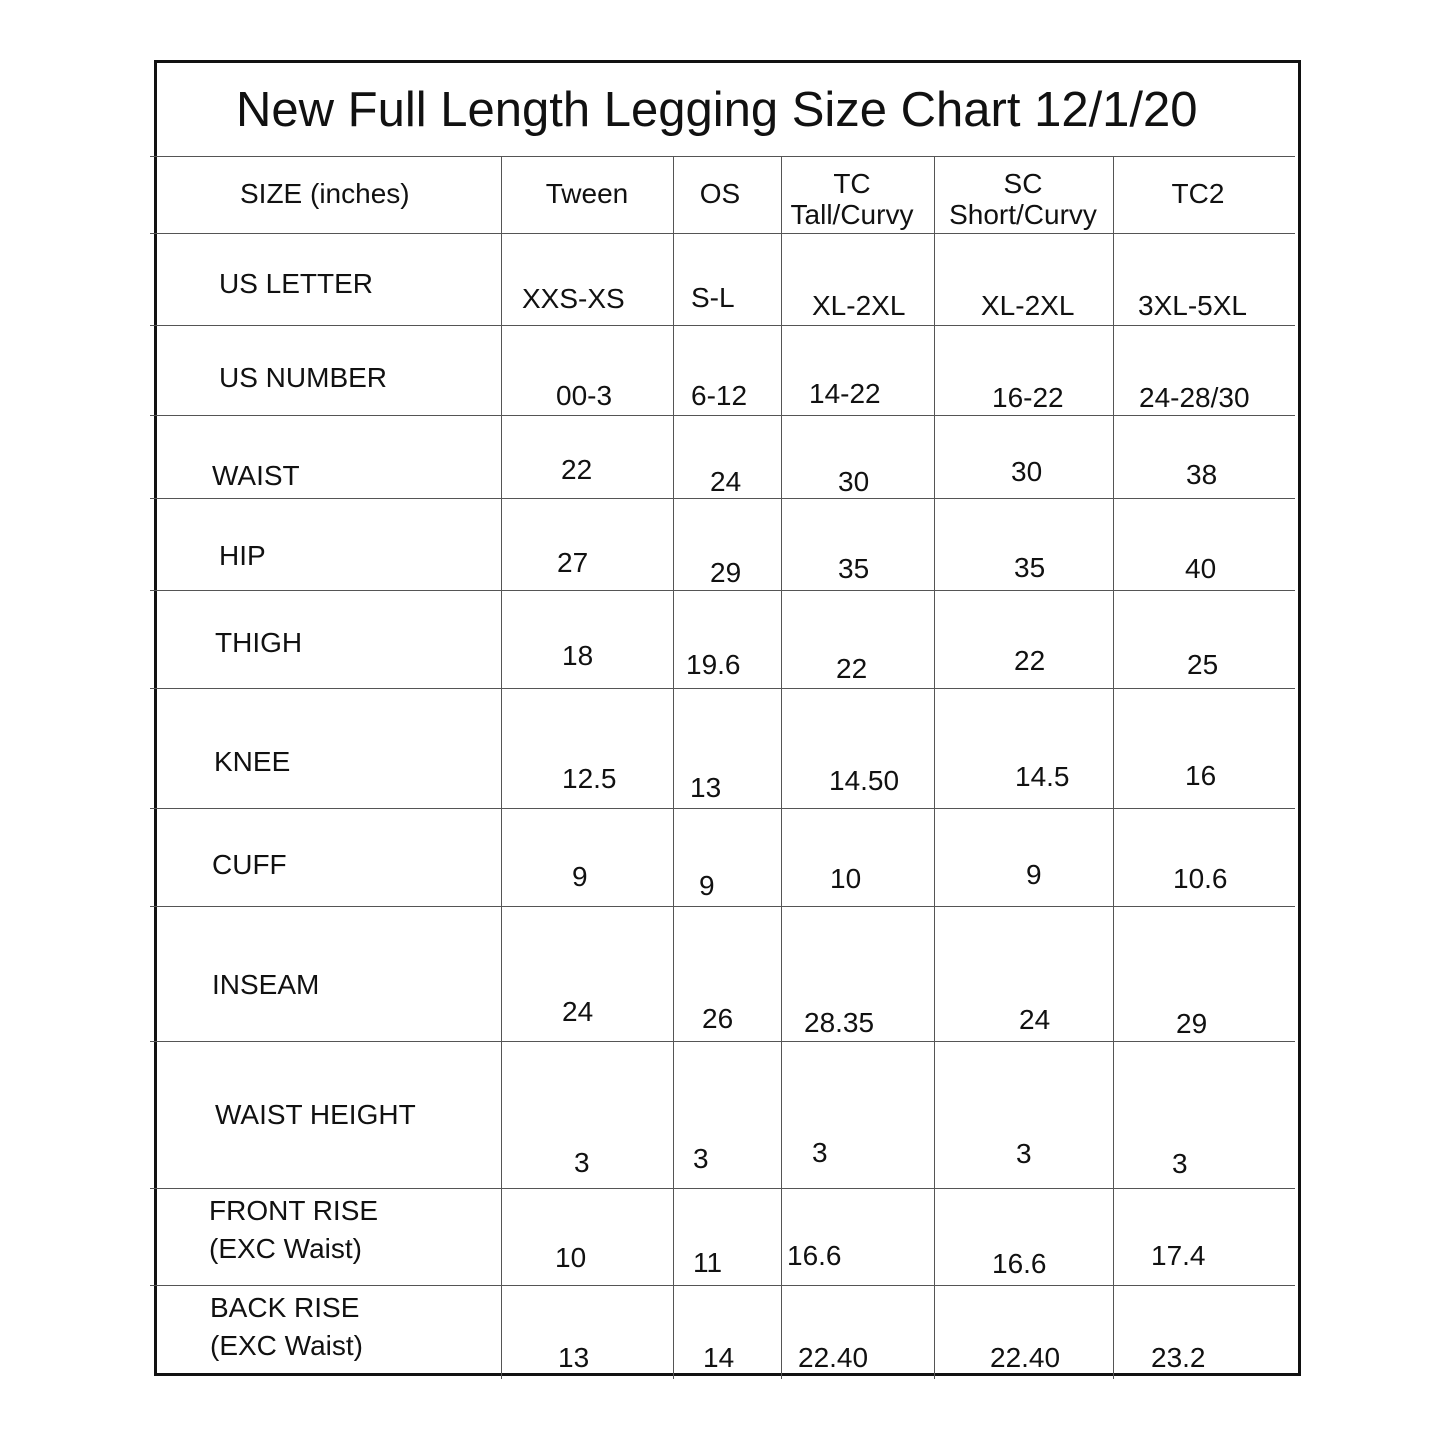 Image resolution: width=1445 pixels, height=1446 pixels. What do you see at coordinates (708, 1262) in the screenshot?
I see `table-cell: 11` at bounding box center [708, 1262].